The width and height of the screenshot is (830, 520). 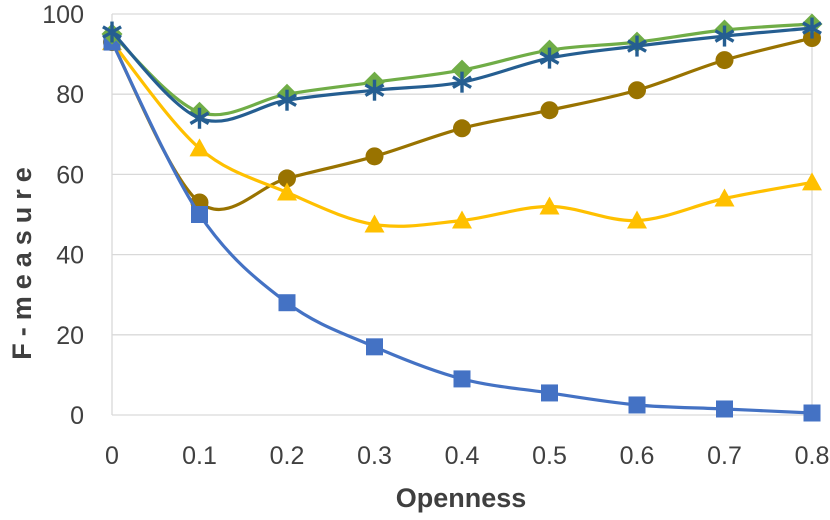 What do you see at coordinates (77, 416) in the screenshot?
I see `y-tick-label: 0` at bounding box center [77, 416].